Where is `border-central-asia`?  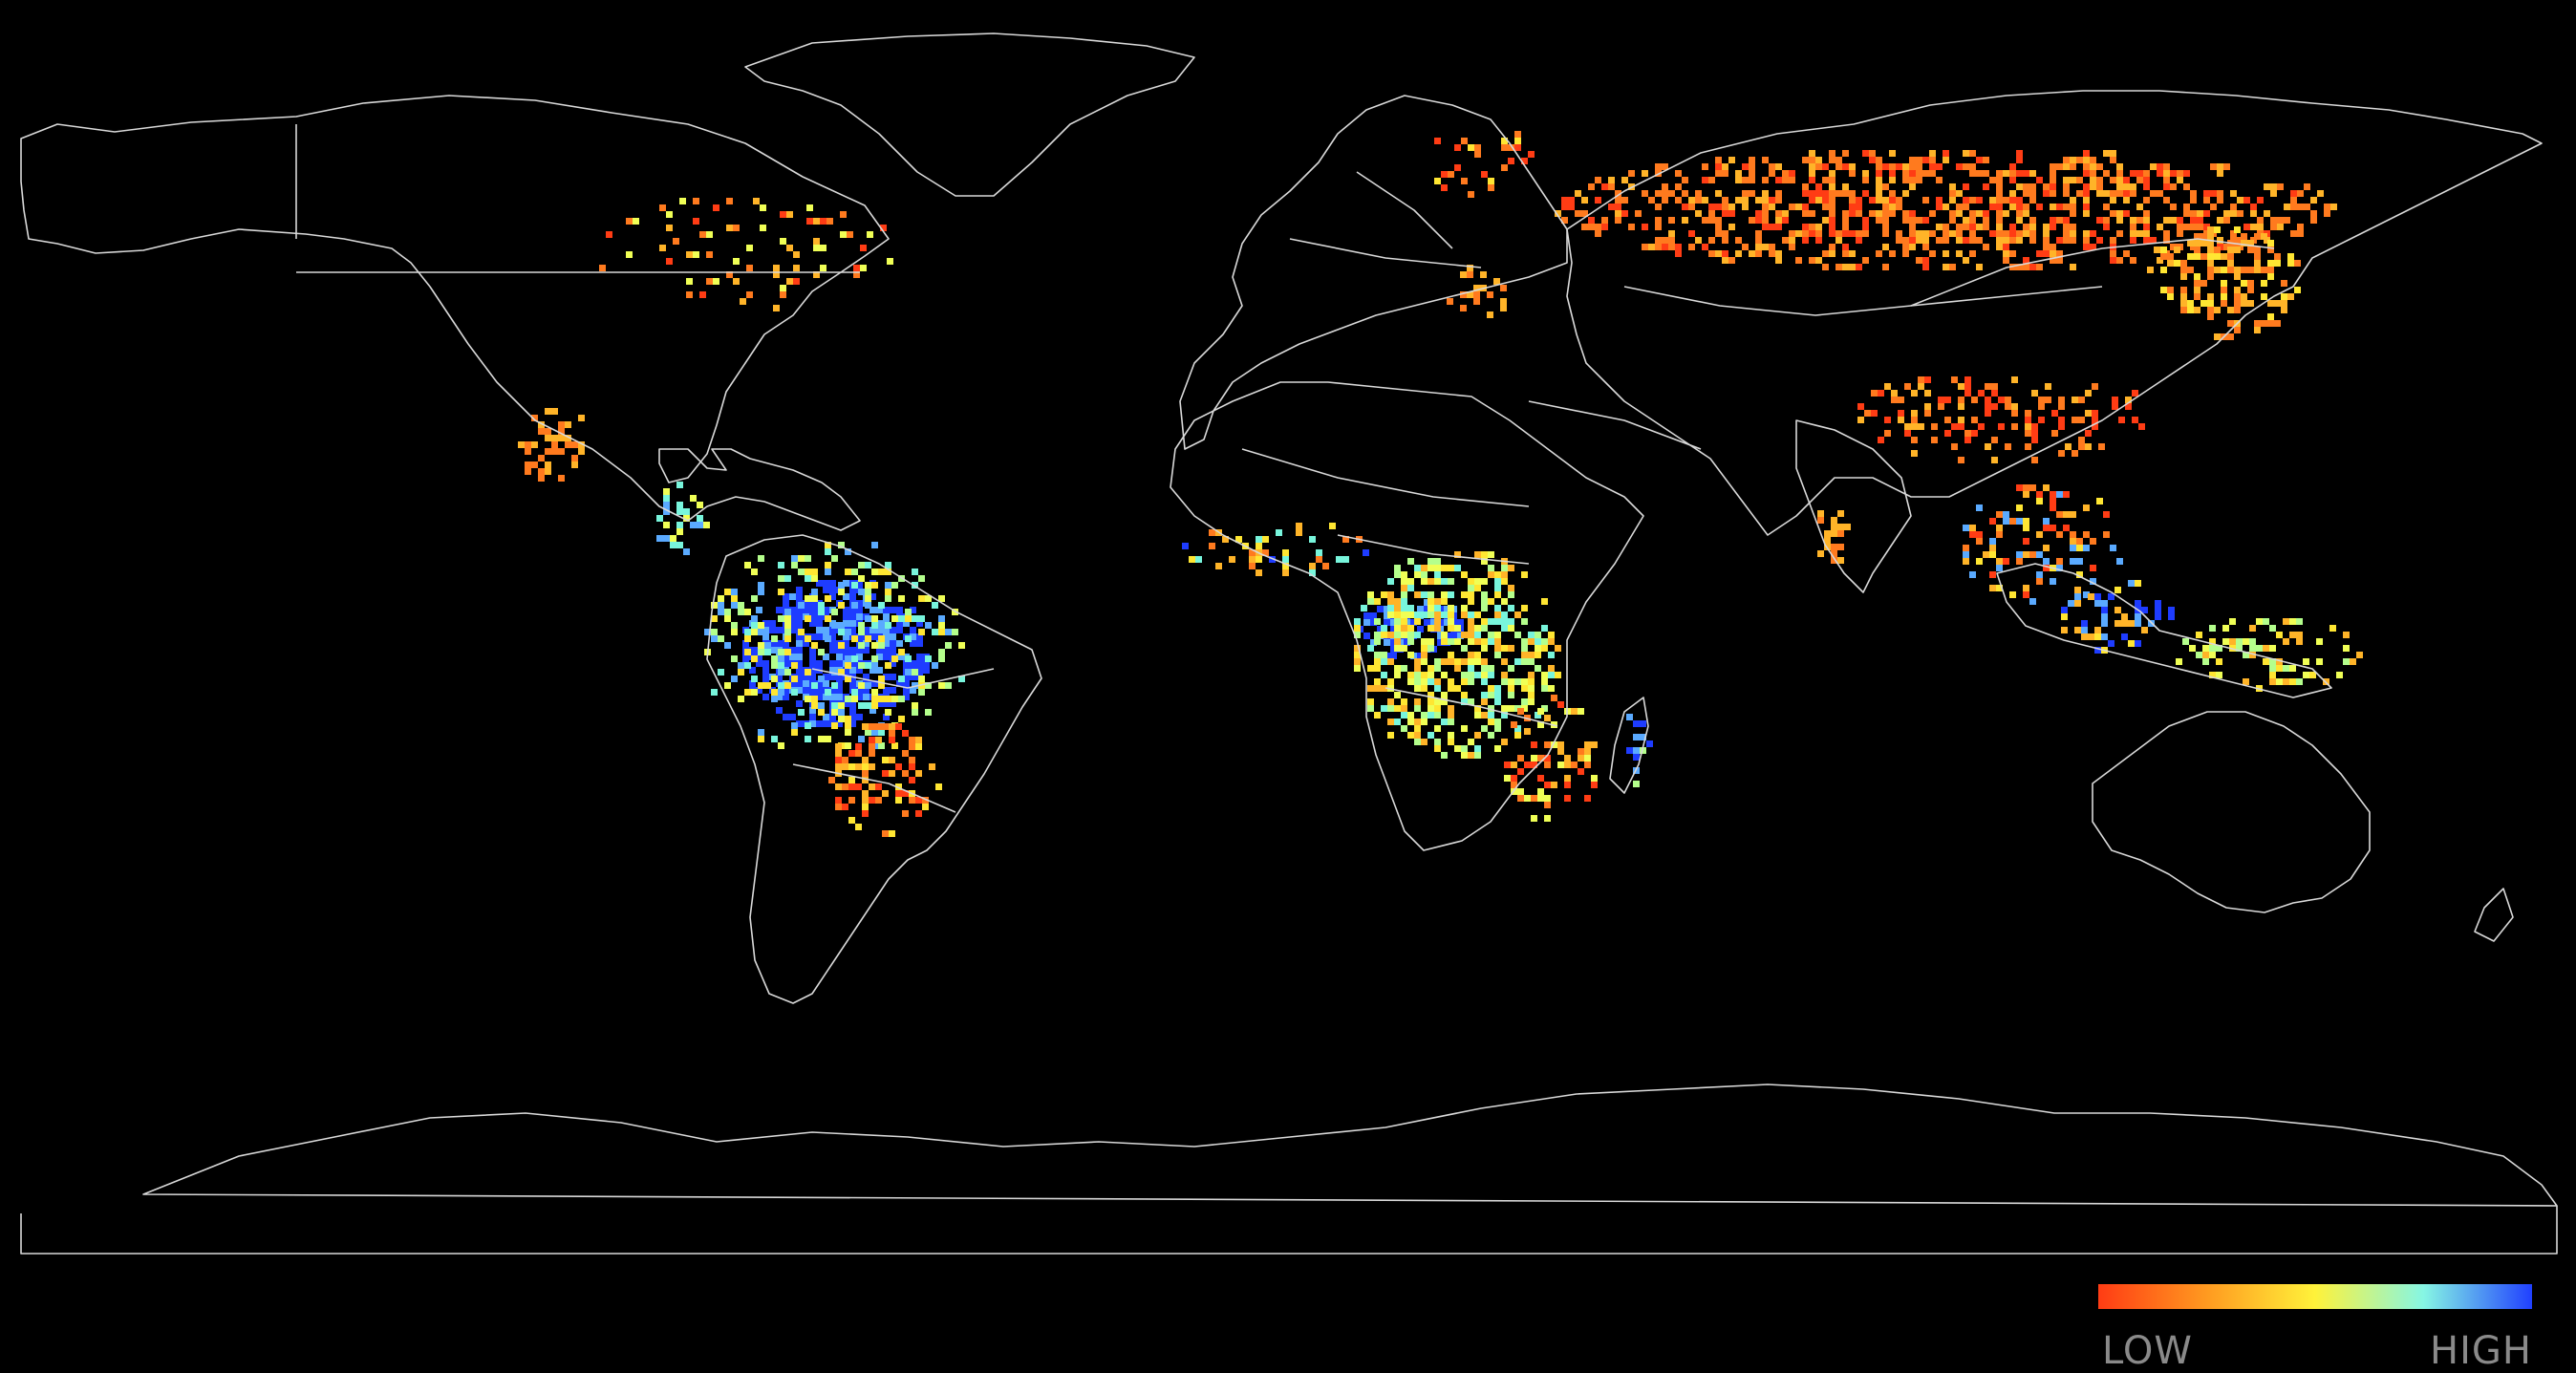
border-central-asia is located at coordinates (1863, 301).